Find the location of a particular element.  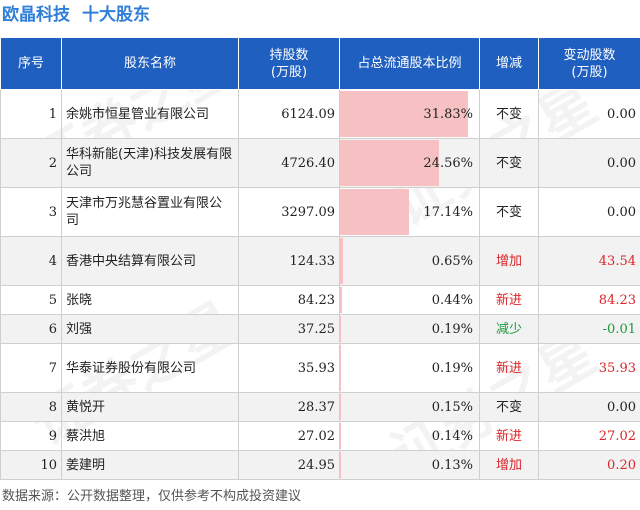

row-index: 9 is located at coordinates (31, 436).